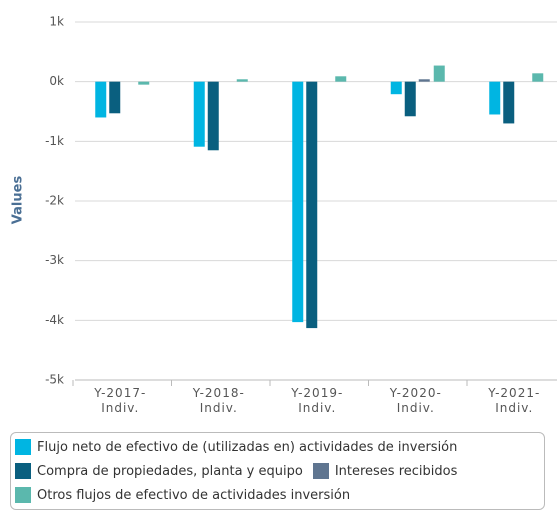 Image resolution: width=557 pixels, height=515 pixels. I want to click on x-tick-label: Y-2021-Indiv., so click(514, 400).